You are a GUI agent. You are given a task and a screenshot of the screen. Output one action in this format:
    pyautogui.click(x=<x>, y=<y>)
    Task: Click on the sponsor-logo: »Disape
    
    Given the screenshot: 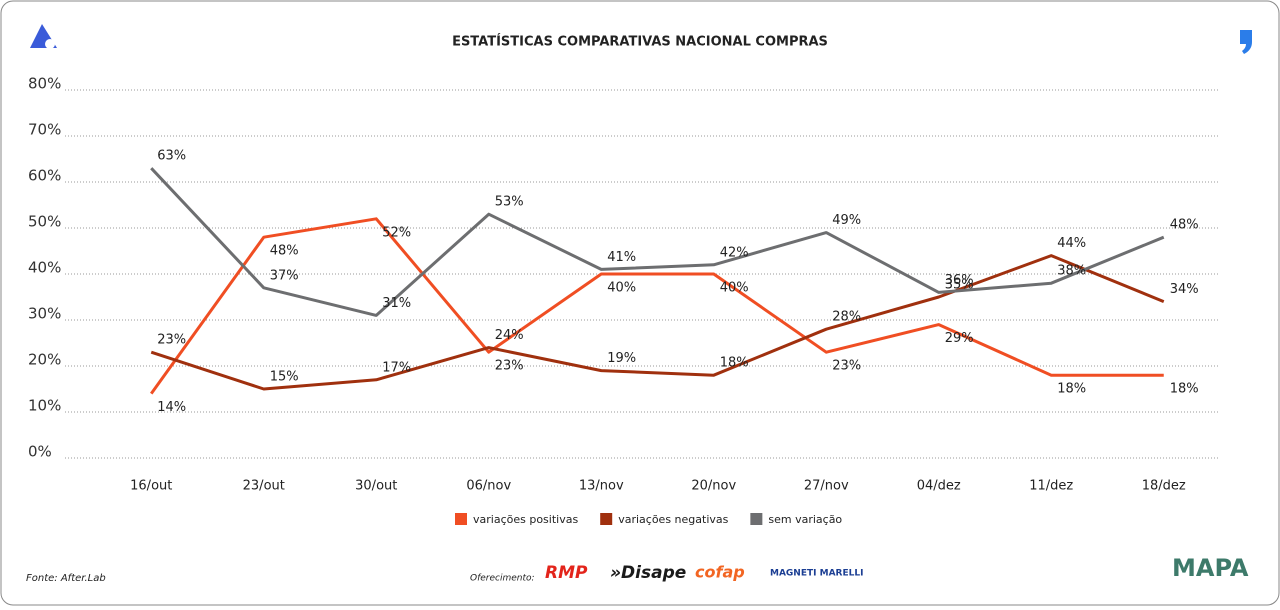 What is the action you would take?
    pyautogui.click(x=648, y=573)
    